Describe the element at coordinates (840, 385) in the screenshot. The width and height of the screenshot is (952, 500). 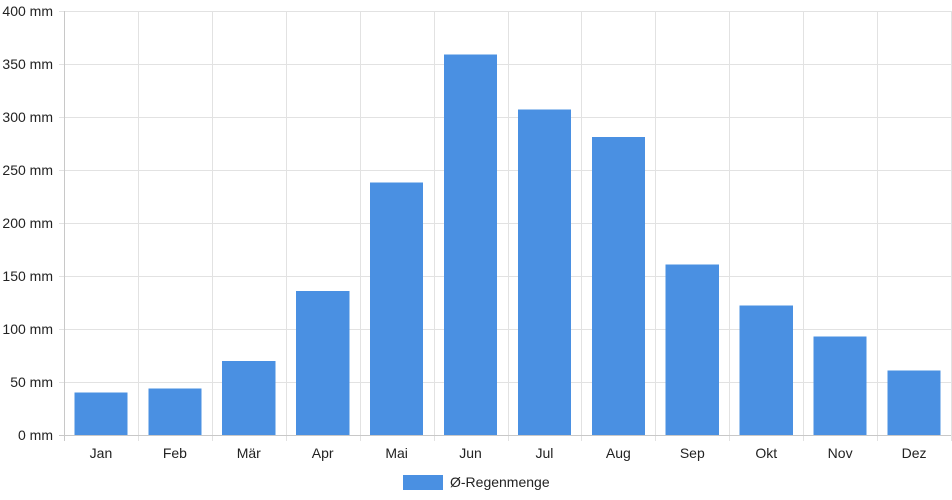
I see `bar-Nov` at that location.